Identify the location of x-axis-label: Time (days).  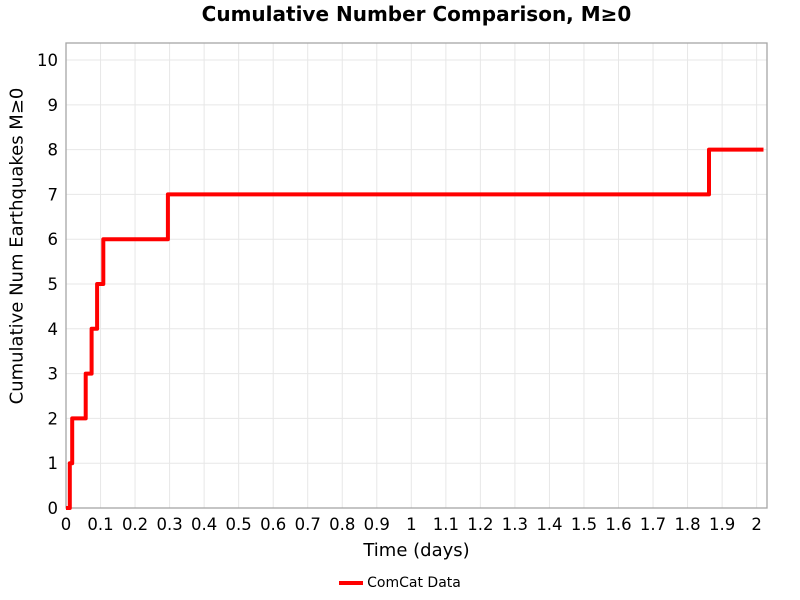
(416, 550).